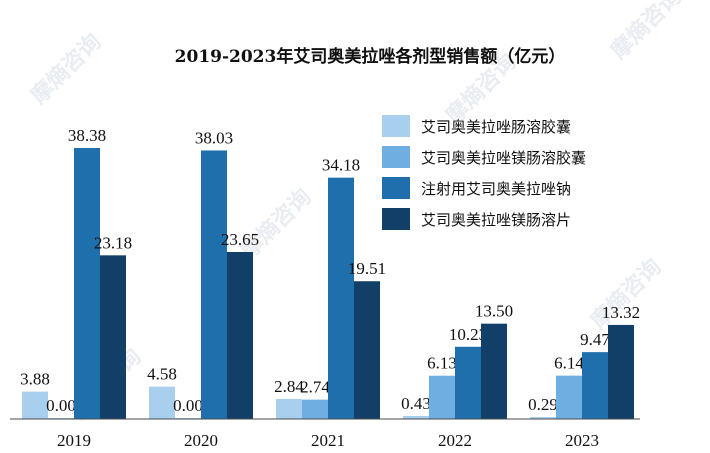  I want to click on data-label-s2-2022: 6.13, so click(442, 363).